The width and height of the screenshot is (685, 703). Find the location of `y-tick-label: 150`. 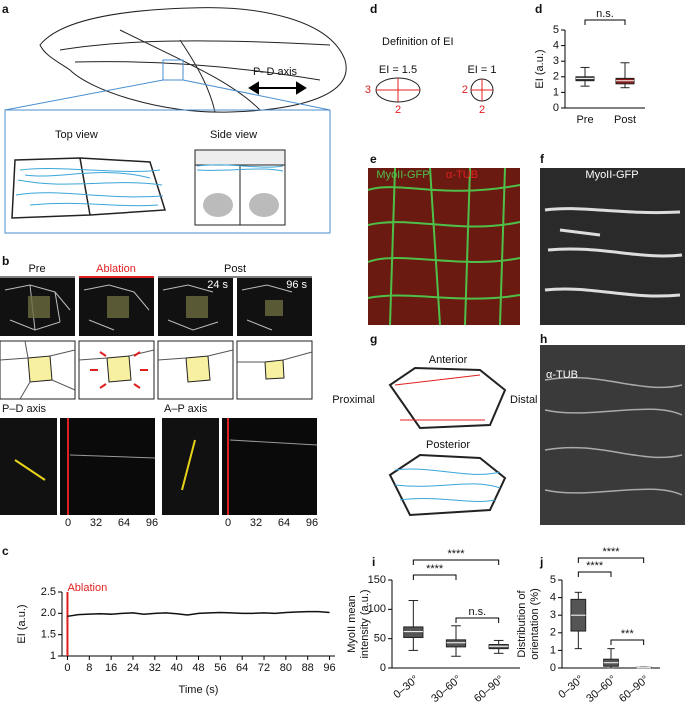

y-tick-label: 150 is located at coordinates (377, 580).